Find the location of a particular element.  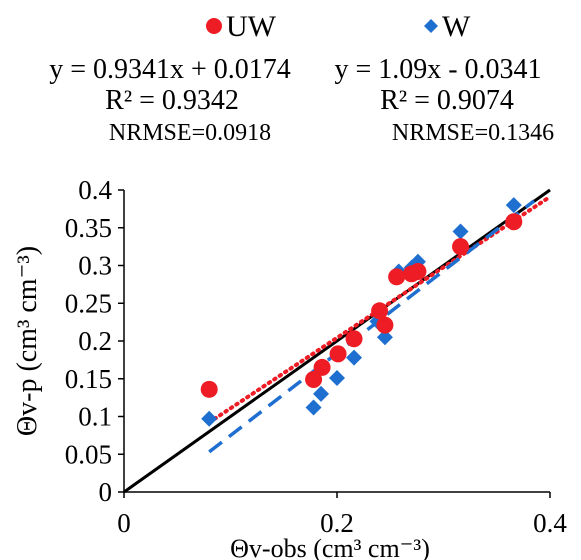

y-tick-label: 0.25 is located at coordinates (88, 303).